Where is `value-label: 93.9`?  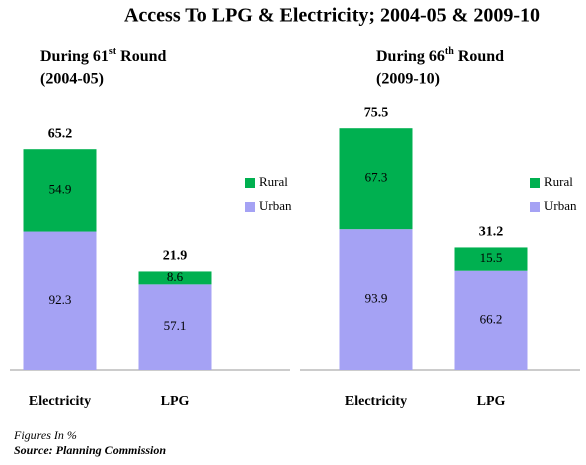 value-label: 93.9 is located at coordinates (376, 298).